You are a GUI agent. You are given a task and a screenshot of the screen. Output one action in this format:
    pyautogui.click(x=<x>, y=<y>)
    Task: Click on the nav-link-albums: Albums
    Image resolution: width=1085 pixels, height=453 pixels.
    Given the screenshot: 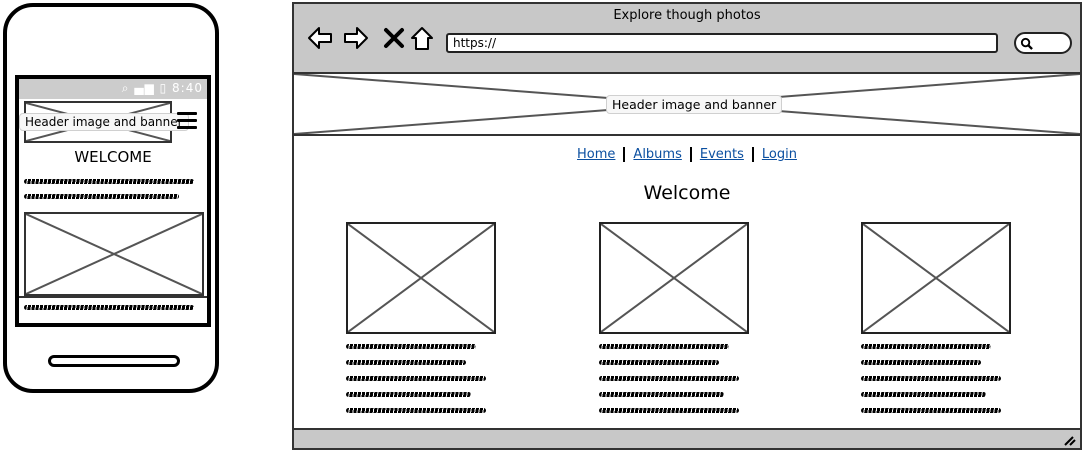 What is the action you would take?
    pyautogui.click(x=656, y=154)
    